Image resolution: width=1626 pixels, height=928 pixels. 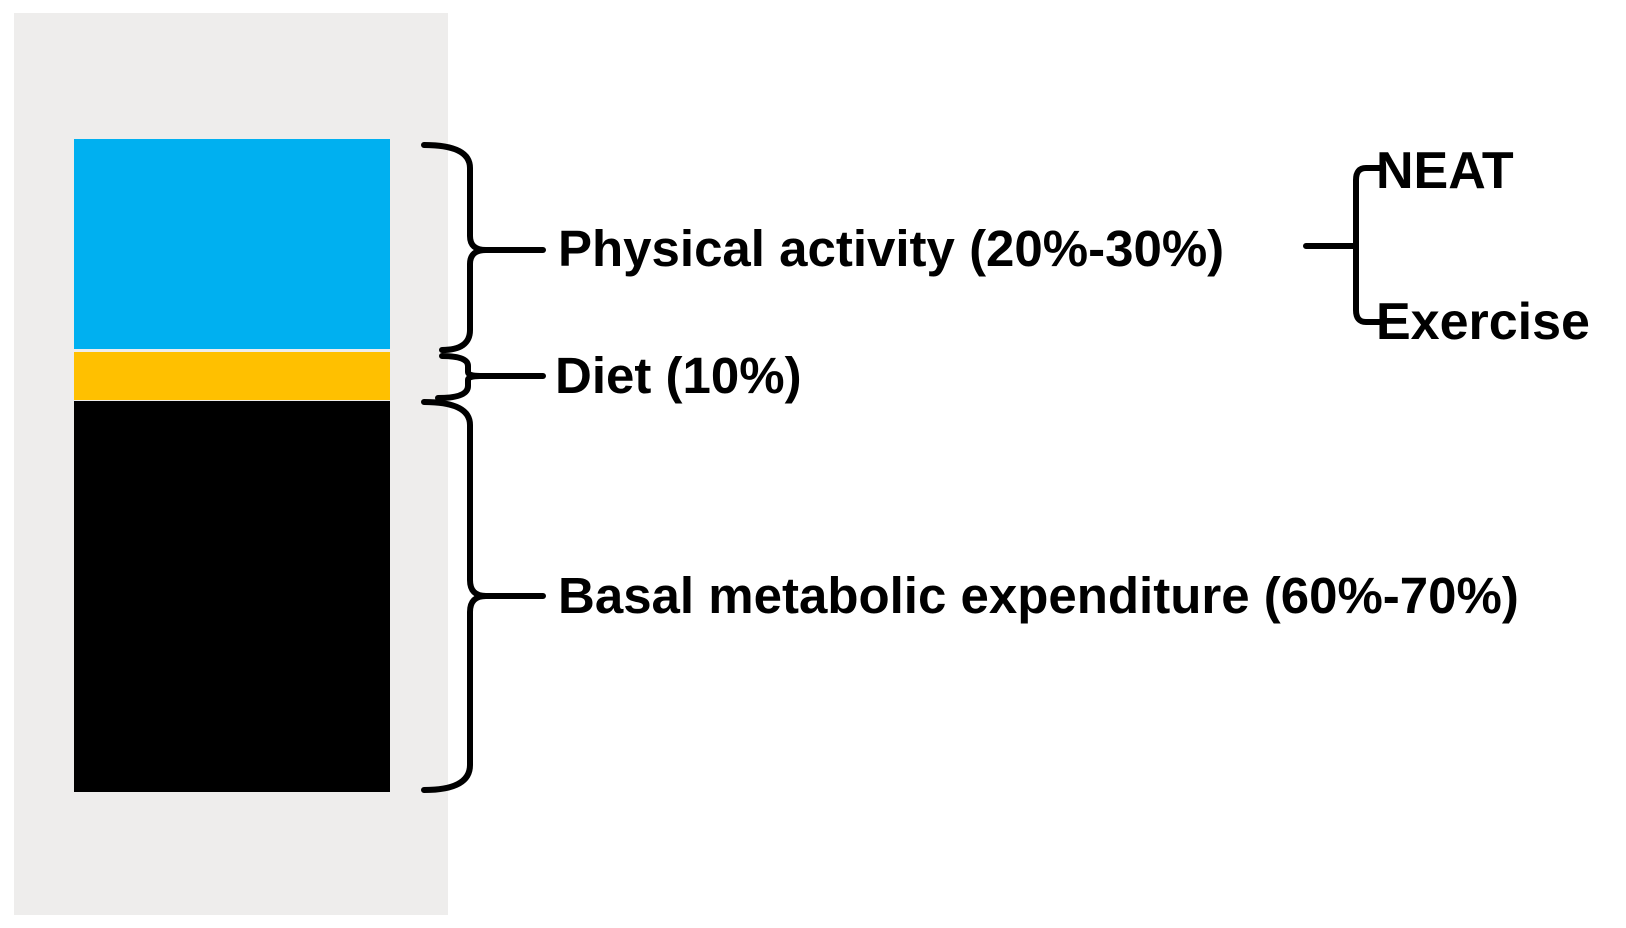 What do you see at coordinates (891, 248) in the screenshot?
I see `physical-activity-label: Physical activity (20%-30%)` at bounding box center [891, 248].